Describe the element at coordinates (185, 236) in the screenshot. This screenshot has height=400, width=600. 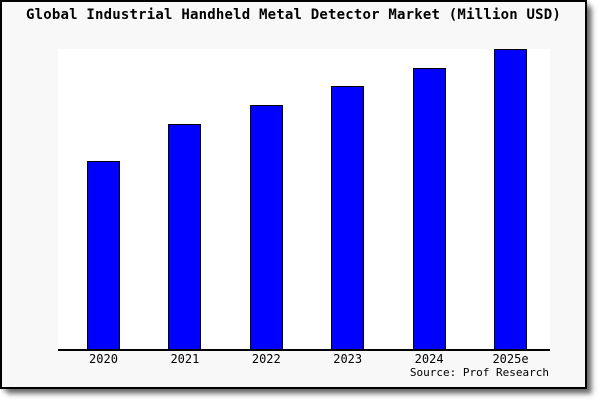
I see `bar-2021` at that location.